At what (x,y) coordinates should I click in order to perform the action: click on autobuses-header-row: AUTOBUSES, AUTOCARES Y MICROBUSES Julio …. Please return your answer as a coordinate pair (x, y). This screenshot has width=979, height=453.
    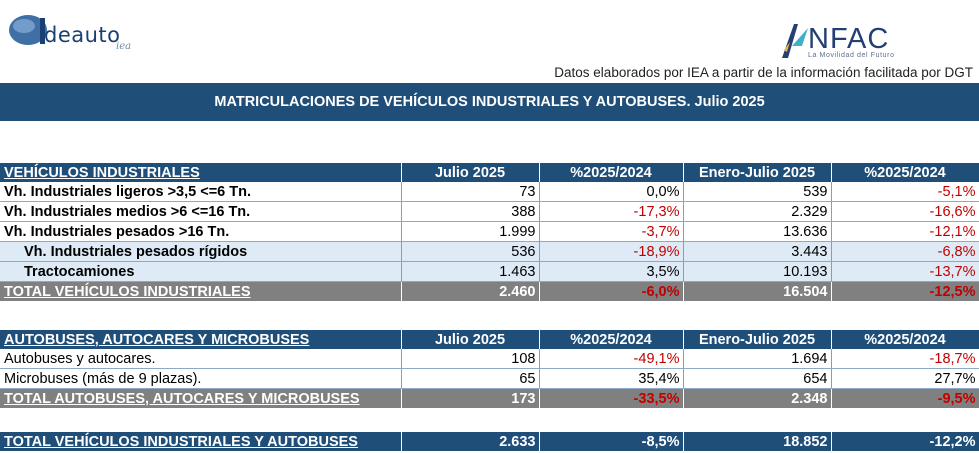
    Looking at the image, I should click on (489, 339).